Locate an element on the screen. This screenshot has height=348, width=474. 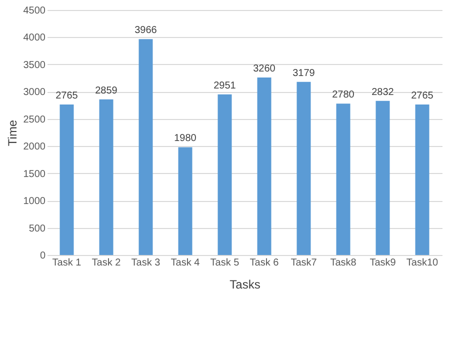
y-axis-title: Time is located at coordinates (12, 133).